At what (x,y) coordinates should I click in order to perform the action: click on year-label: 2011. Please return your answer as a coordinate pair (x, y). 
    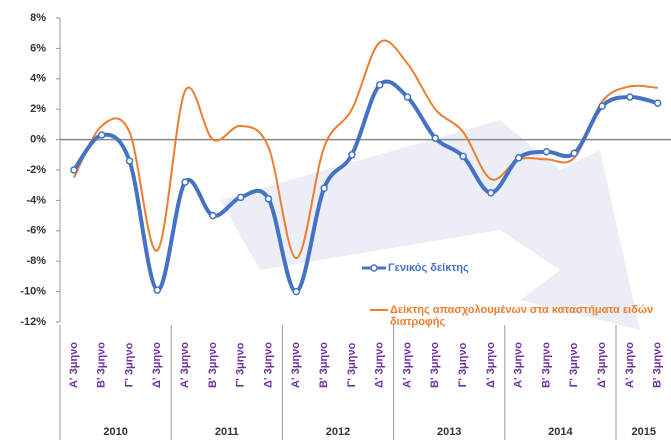
    Looking at the image, I should click on (227, 432).